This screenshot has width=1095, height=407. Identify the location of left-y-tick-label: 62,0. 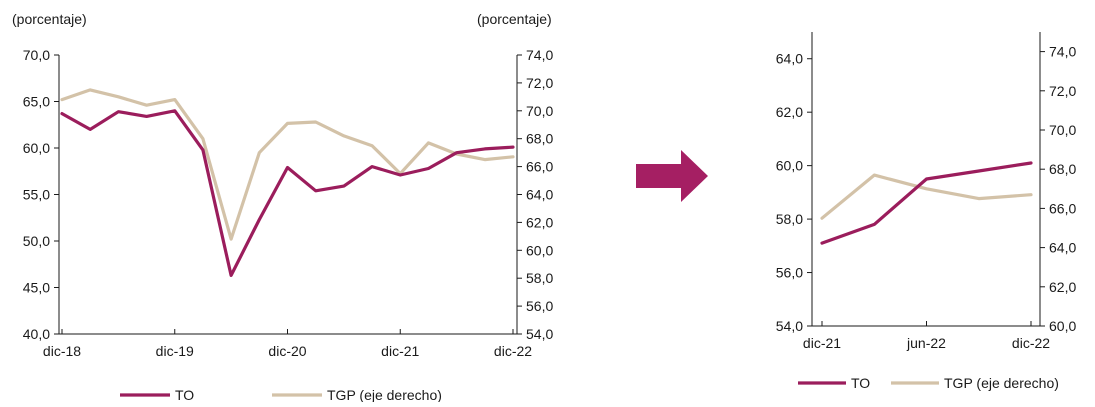
(789, 112).